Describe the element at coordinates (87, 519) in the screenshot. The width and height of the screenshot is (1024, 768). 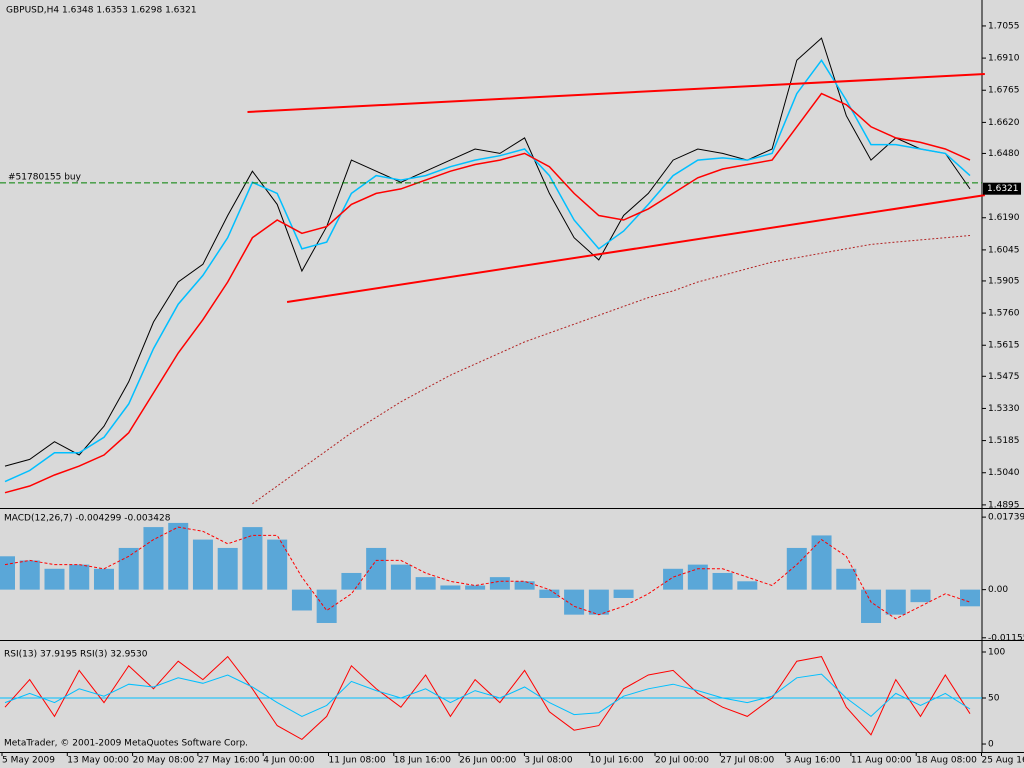
I see `macd-header: MACD(12,26,7) -0.004299 -0.003428` at that location.